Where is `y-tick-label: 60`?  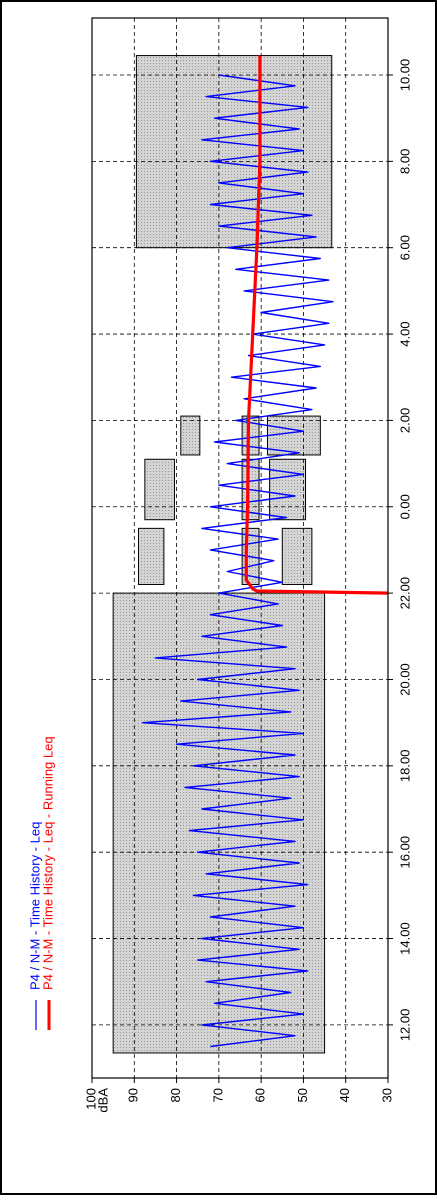 y-tick-label: 60 is located at coordinates (260, 1095).